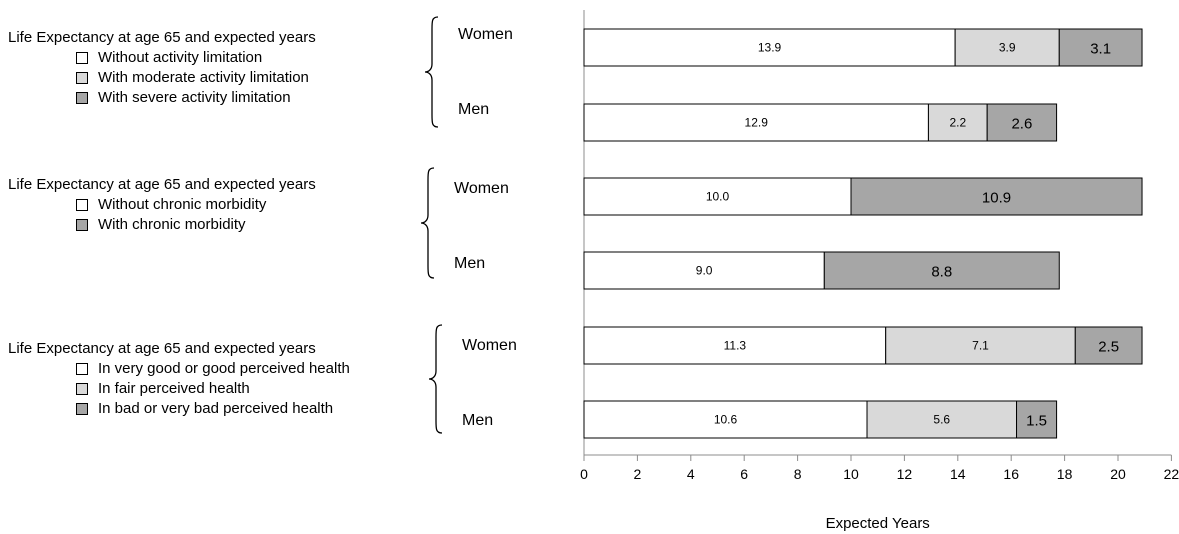  I want to click on data-label: 11.3, so click(735, 346).